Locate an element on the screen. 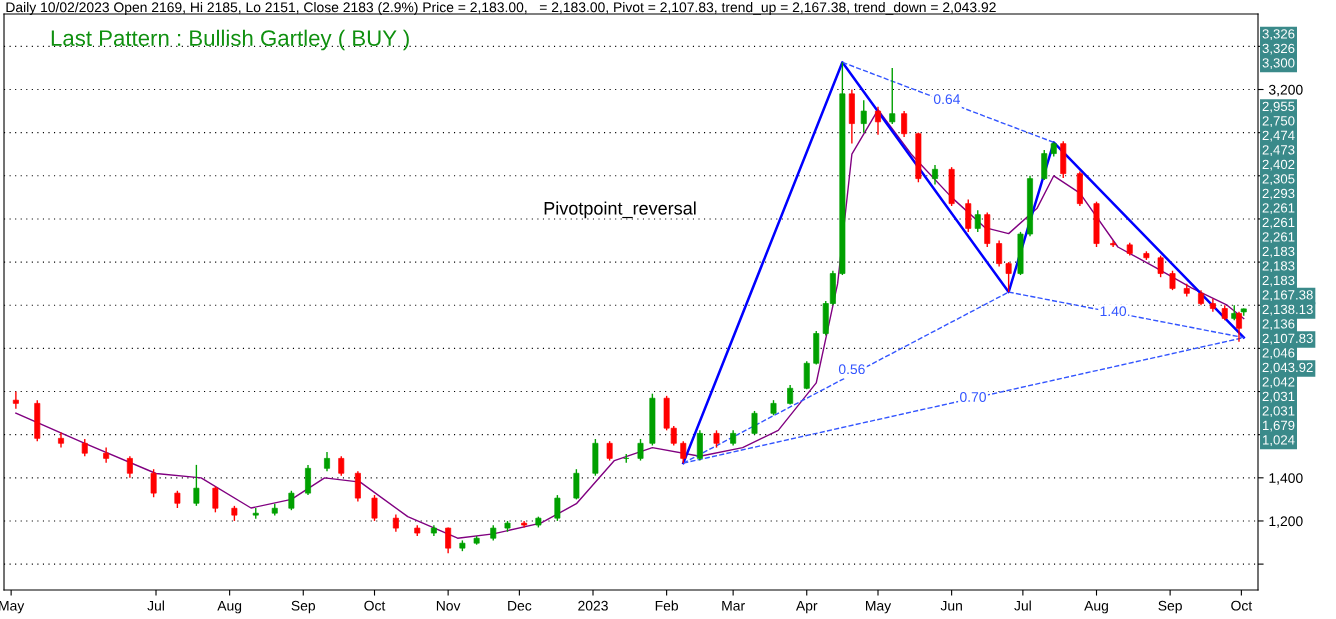  x-tick-label: Apr is located at coordinates (806, 607).